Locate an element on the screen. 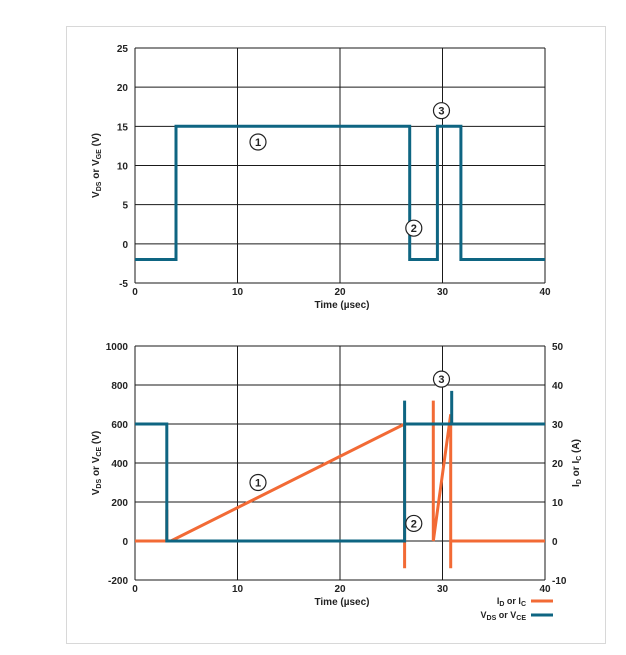  y-tick-label: 5 is located at coordinates (125, 206).